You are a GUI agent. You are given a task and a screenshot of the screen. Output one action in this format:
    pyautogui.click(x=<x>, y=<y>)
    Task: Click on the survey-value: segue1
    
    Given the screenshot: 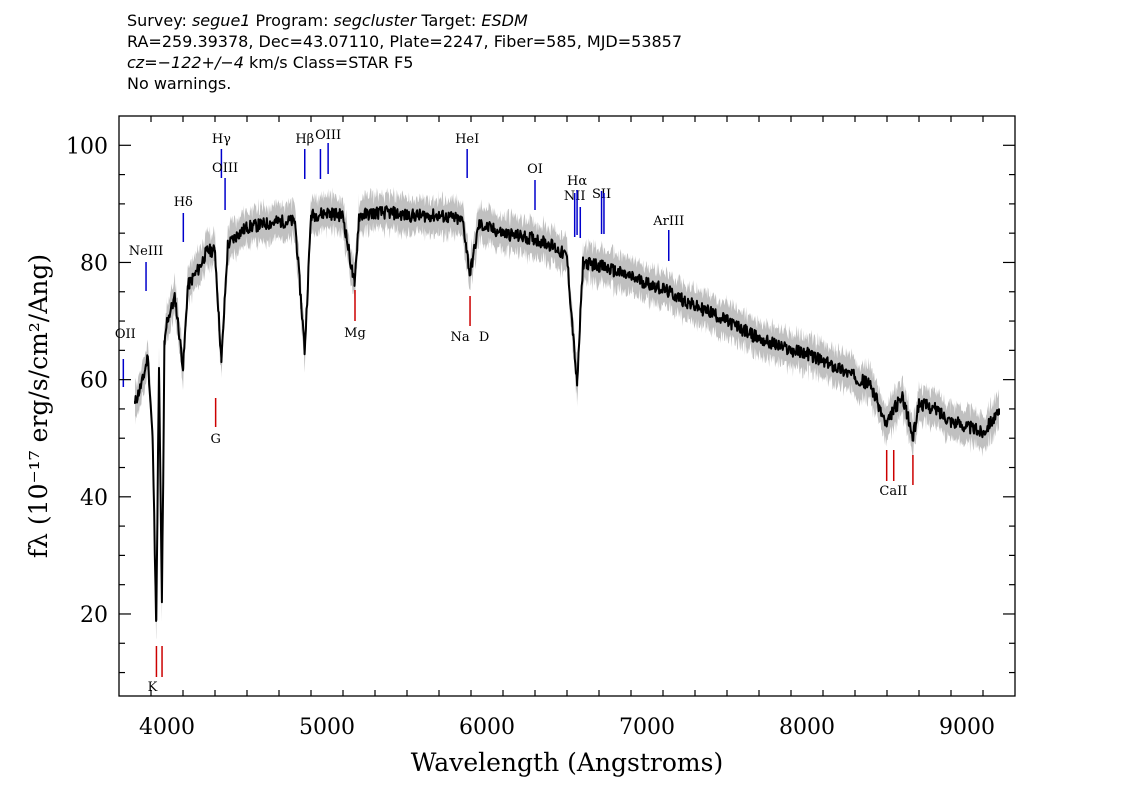 What is the action you would take?
    pyautogui.click(x=221, y=20)
    